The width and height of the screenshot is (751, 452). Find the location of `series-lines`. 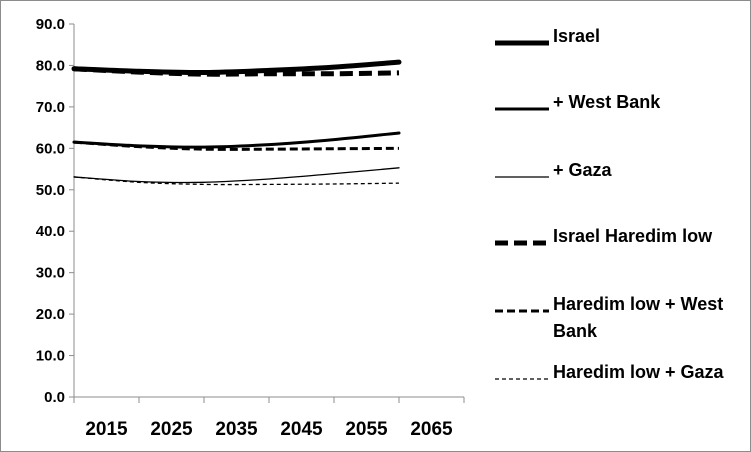

series-lines is located at coordinates (236, 122).